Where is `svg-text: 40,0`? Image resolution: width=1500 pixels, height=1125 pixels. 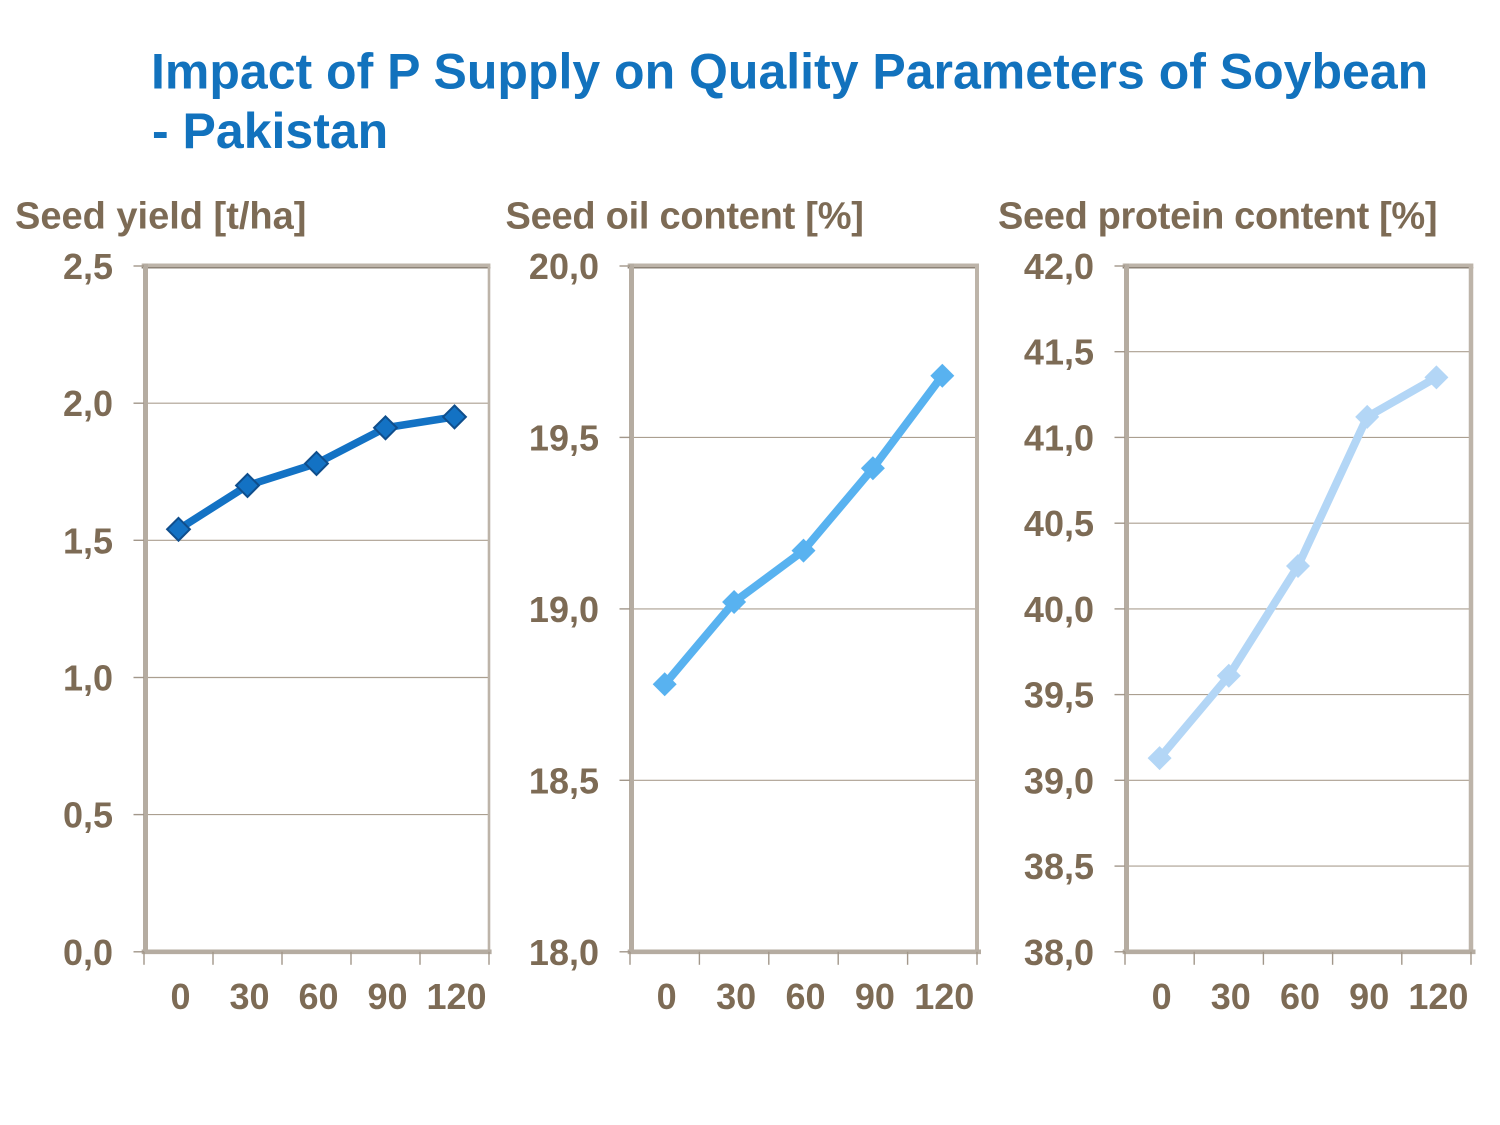
svg-text: 40,0 is located at coordinates (1059, 609).